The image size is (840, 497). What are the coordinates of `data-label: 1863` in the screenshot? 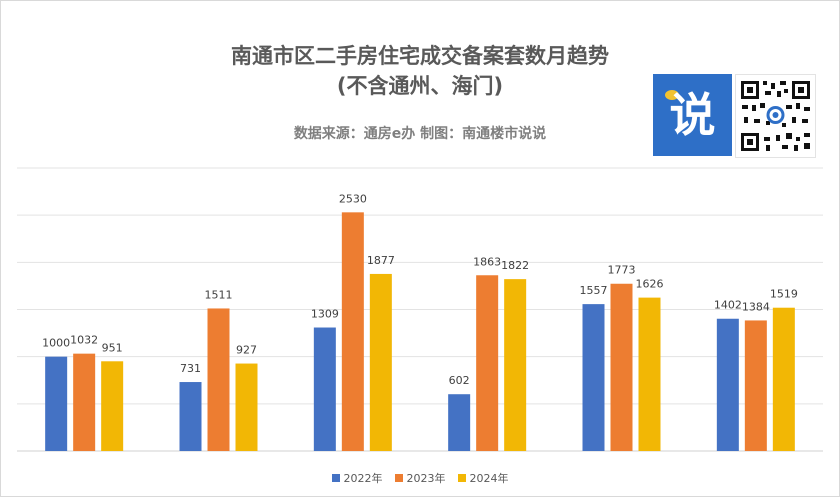 It's located at (487, 261).